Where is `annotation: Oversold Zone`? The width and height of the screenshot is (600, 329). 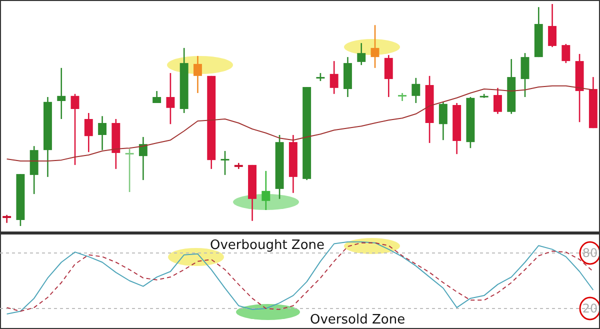 annotation: Oversold Zone is located at coordinates (358, 320).